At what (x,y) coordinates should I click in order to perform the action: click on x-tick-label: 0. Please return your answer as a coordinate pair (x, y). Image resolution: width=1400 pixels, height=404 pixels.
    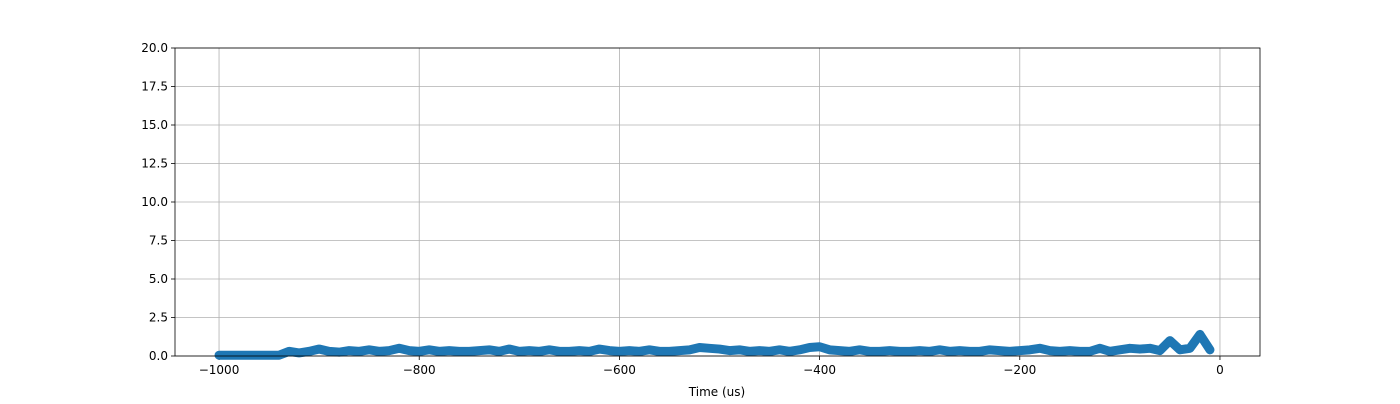
    Looking at the image, I should click on (1220, 370).